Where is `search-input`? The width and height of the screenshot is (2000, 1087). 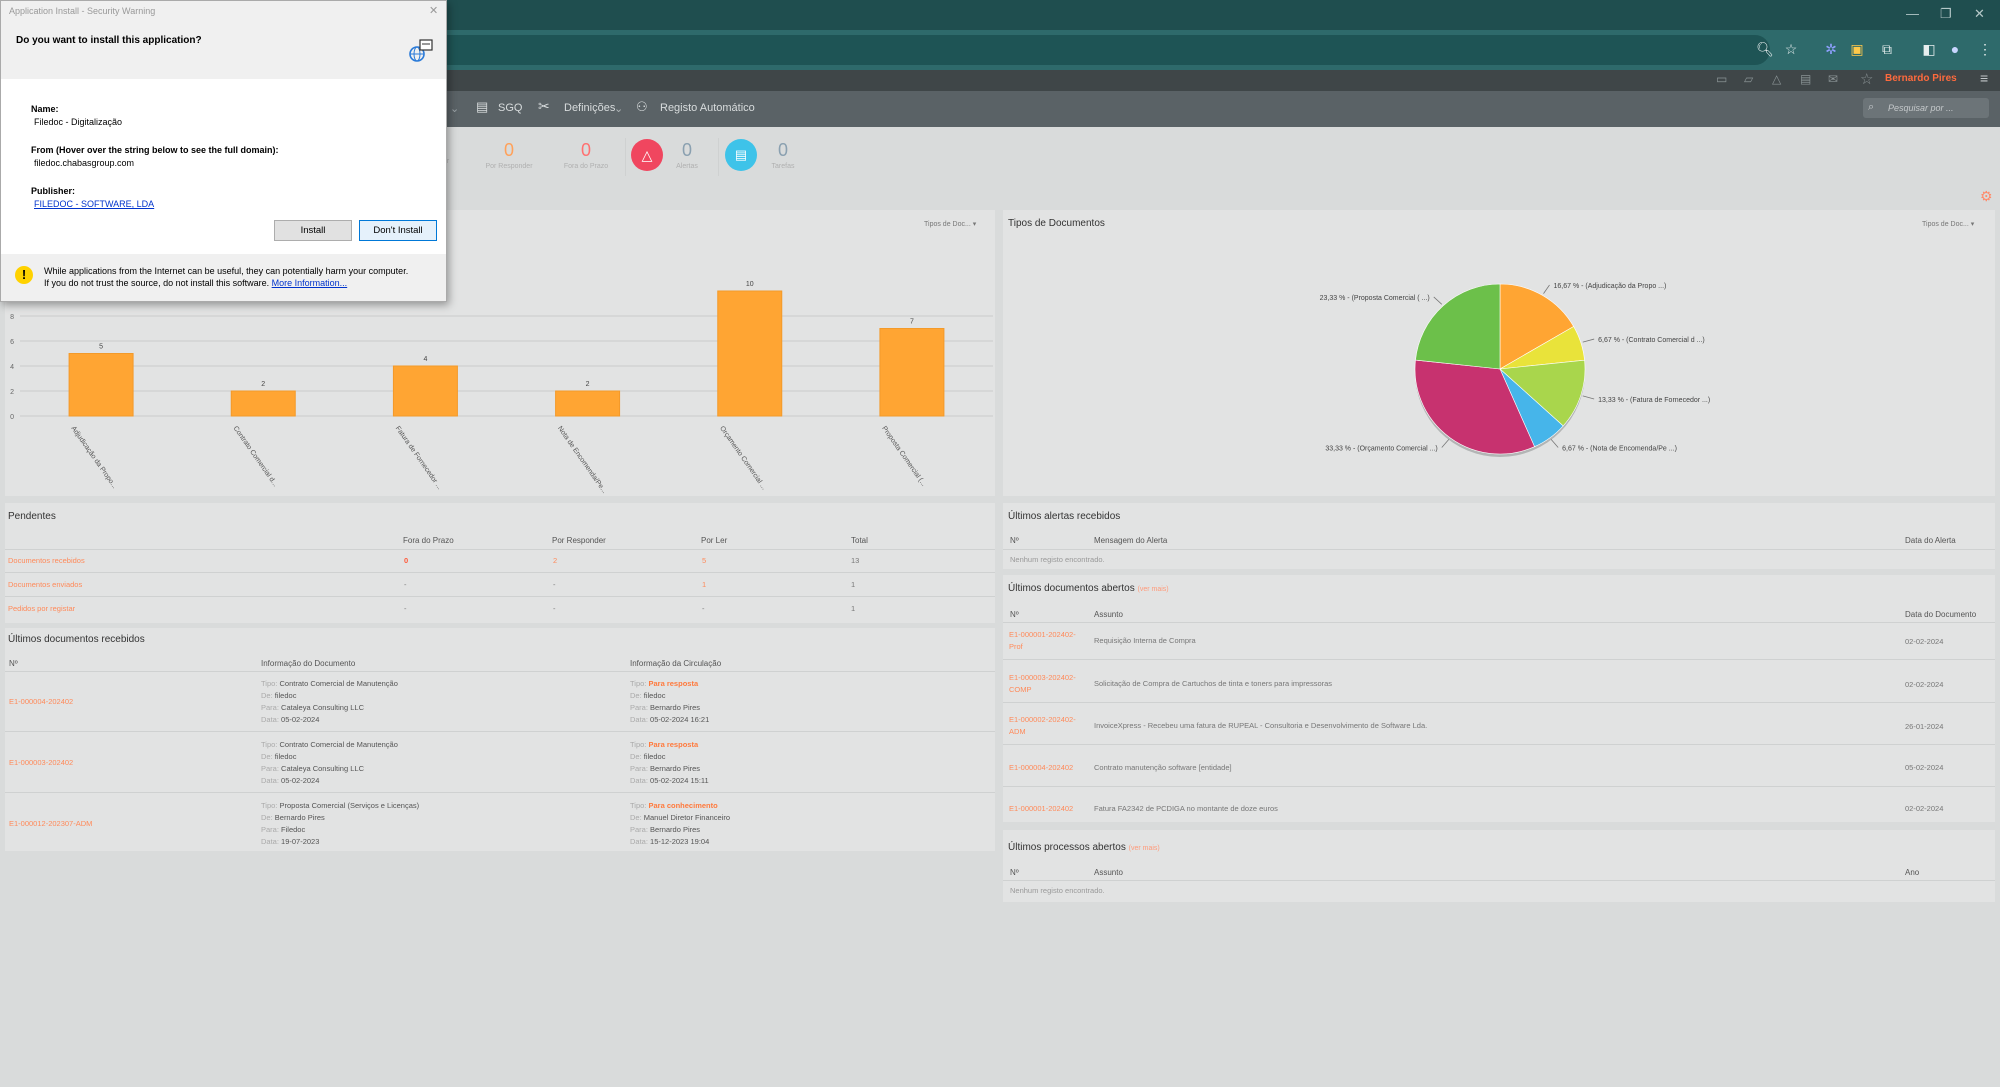
search-input is located at coordinates (1926, 108).